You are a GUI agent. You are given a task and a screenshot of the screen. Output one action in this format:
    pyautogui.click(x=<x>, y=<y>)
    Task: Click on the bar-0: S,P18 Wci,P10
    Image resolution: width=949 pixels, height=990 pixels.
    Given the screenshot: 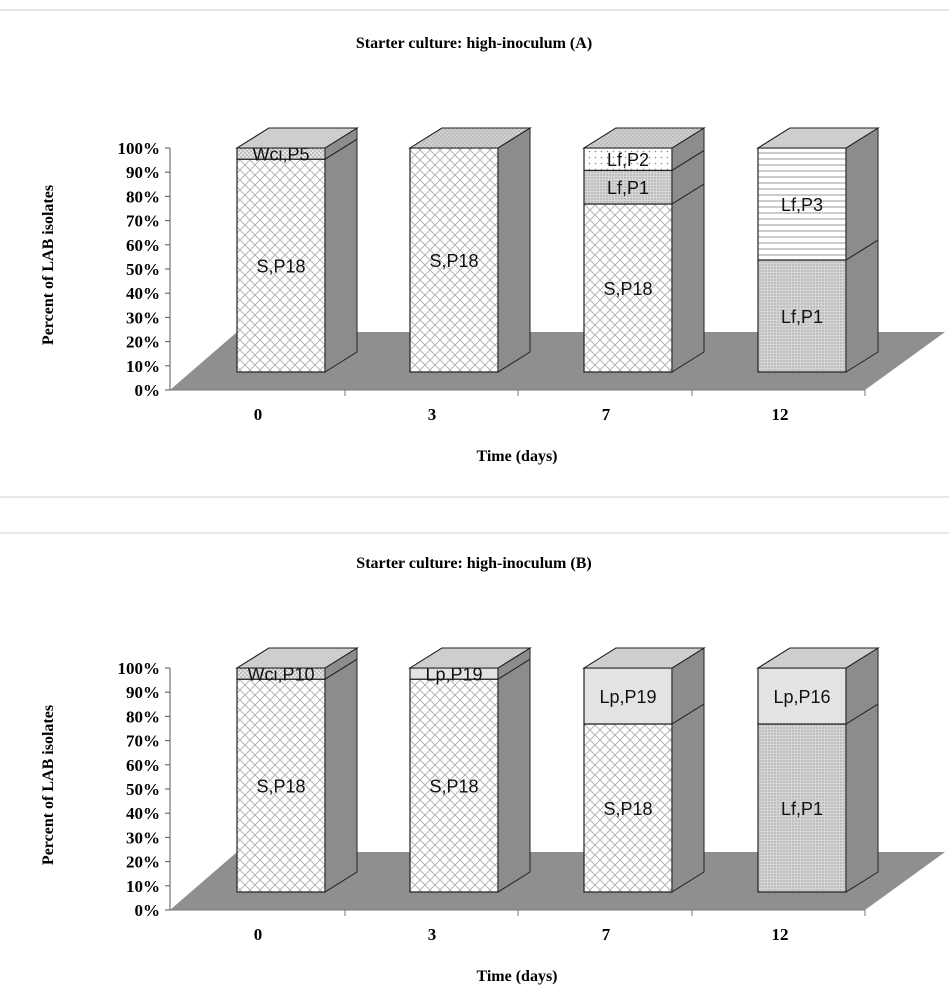 What is the action you would take?
    pyautogui.click(x=297, y=770)
    